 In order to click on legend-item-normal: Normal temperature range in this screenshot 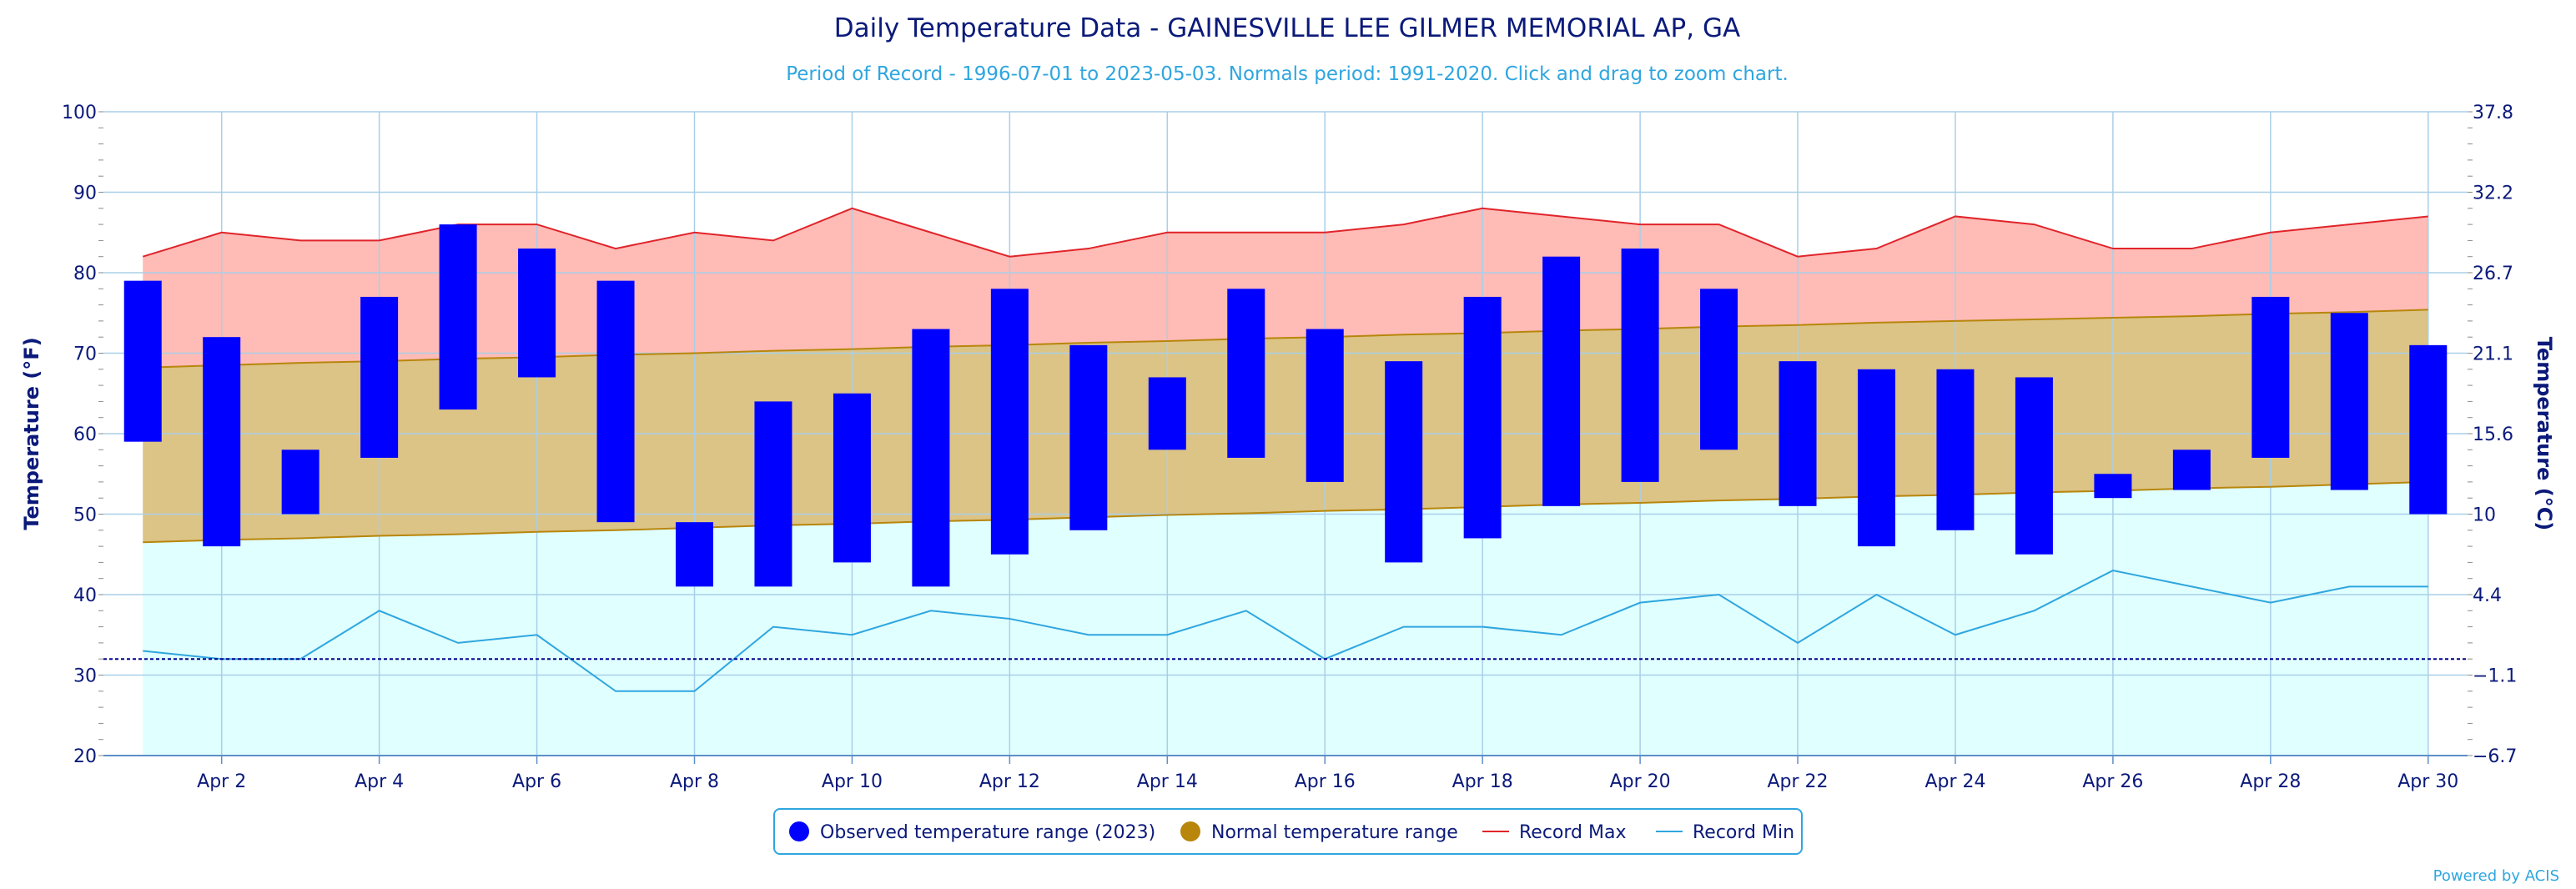, I will do `click(1319, 832)`.